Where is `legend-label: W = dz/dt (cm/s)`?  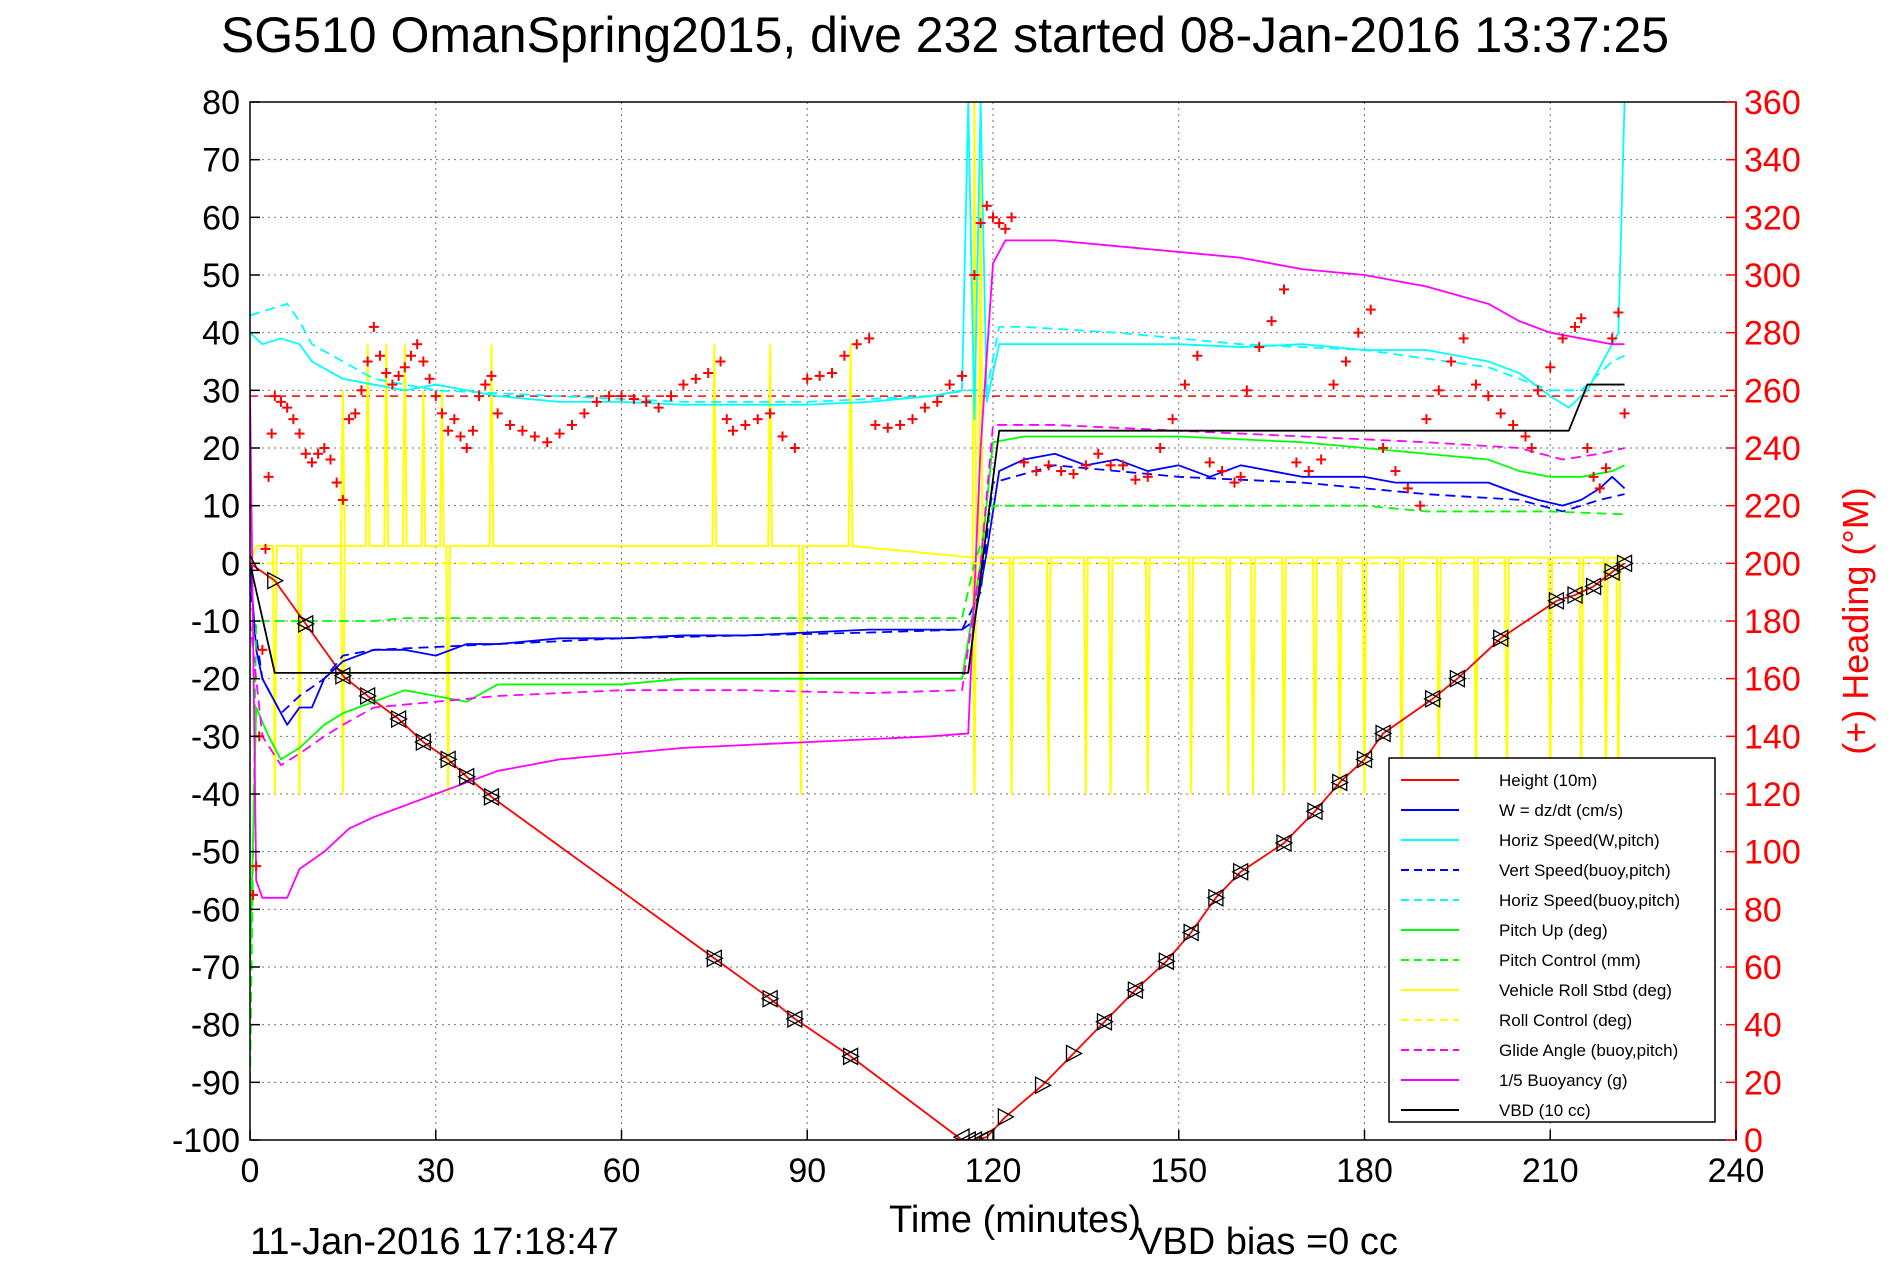 legend-label: W = dz/dt (cm/s) is located at coordinates (1561, 810).